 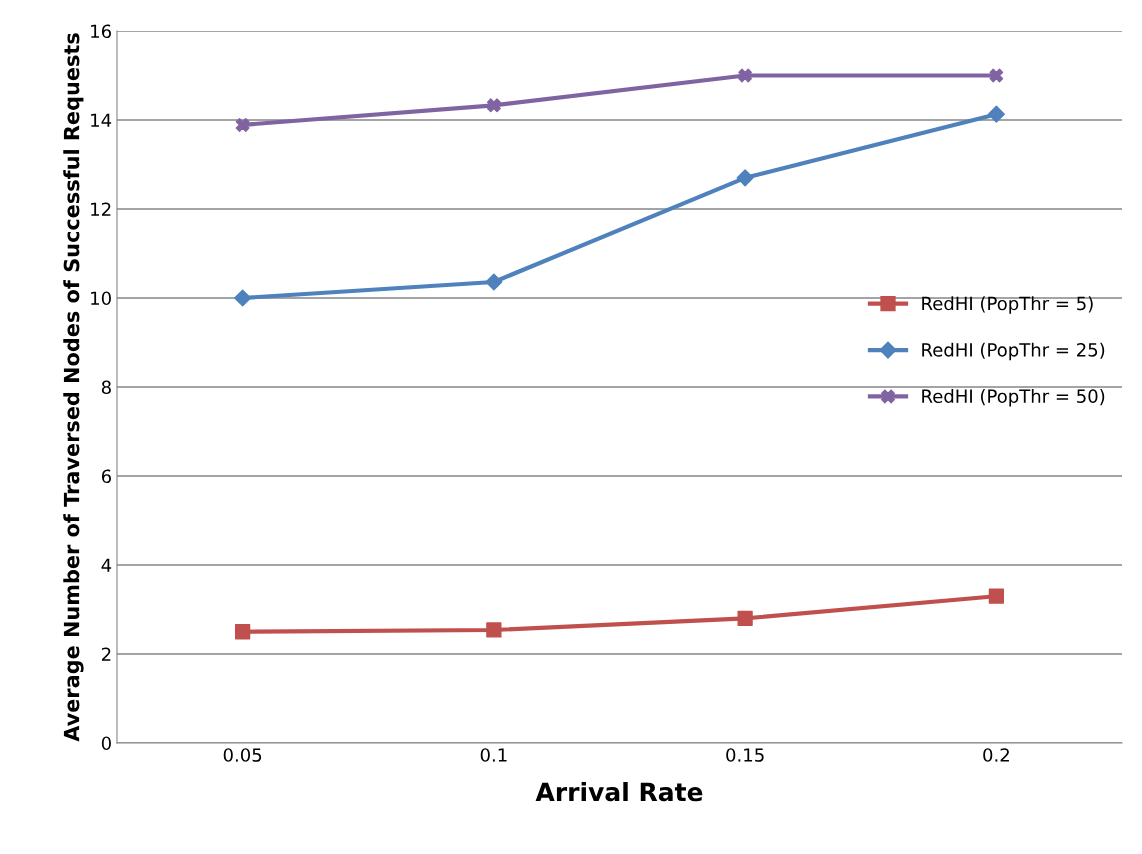 I want to click on y-tick-label: 2, so click(x=106, y=654).